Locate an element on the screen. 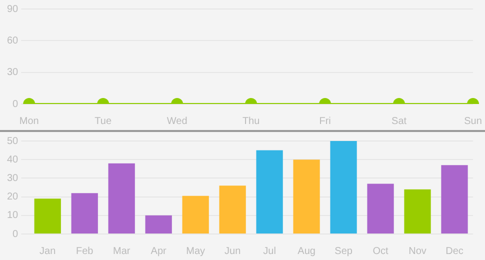 This screenshot has height=260, width=485. x-tick-label: May is located at coordinates (196, 251).